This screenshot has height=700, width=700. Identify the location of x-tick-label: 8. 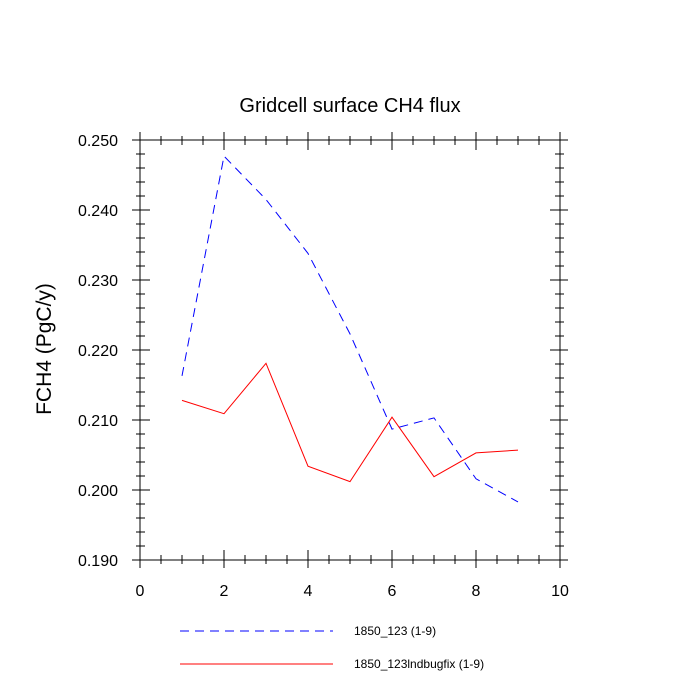
(476, 591).